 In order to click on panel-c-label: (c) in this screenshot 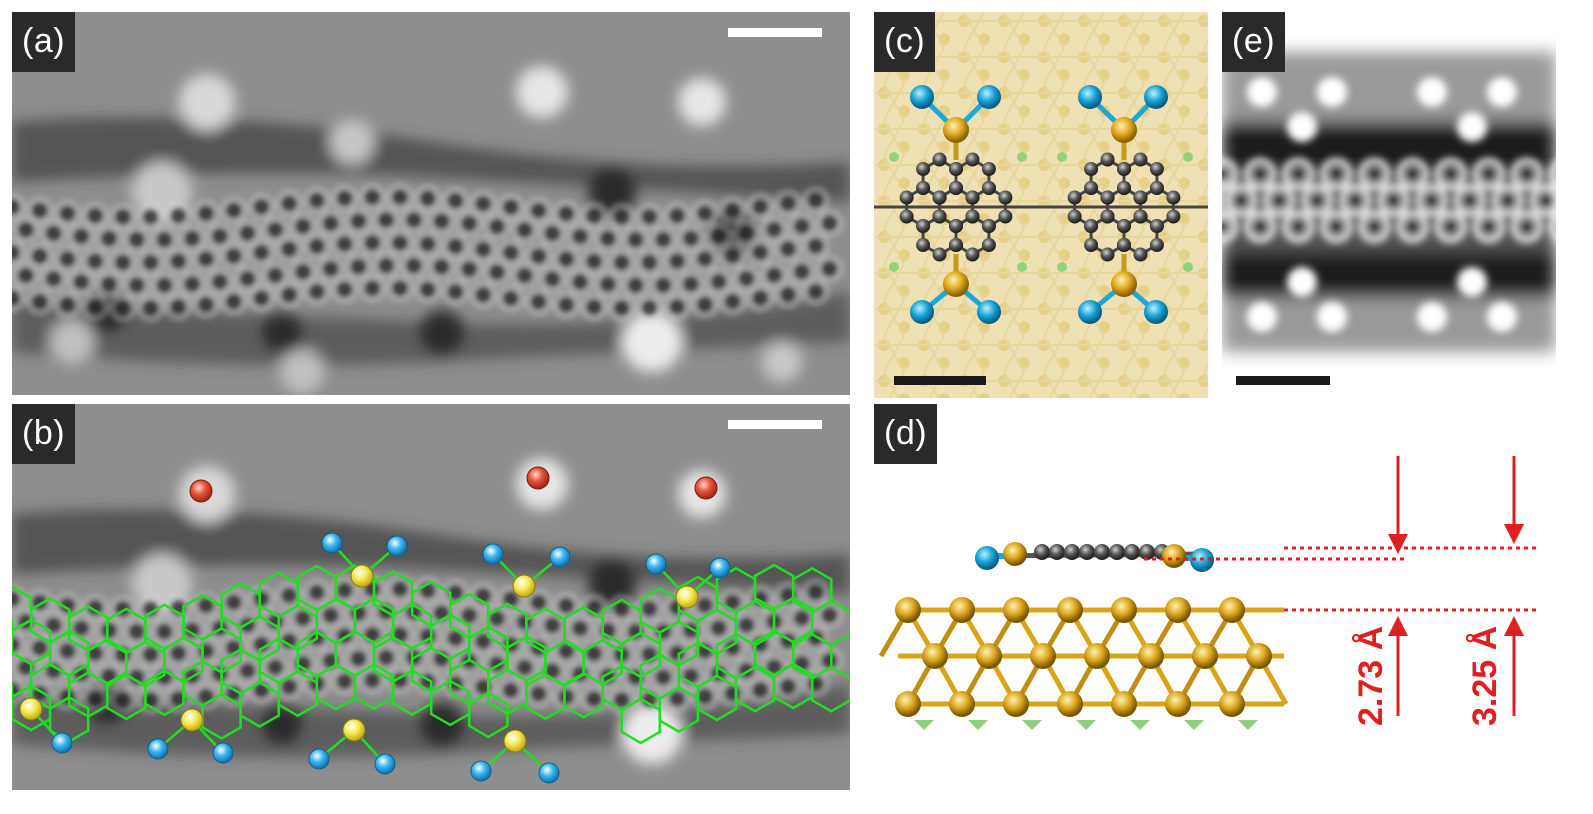, I will do `click(905, 42)`.